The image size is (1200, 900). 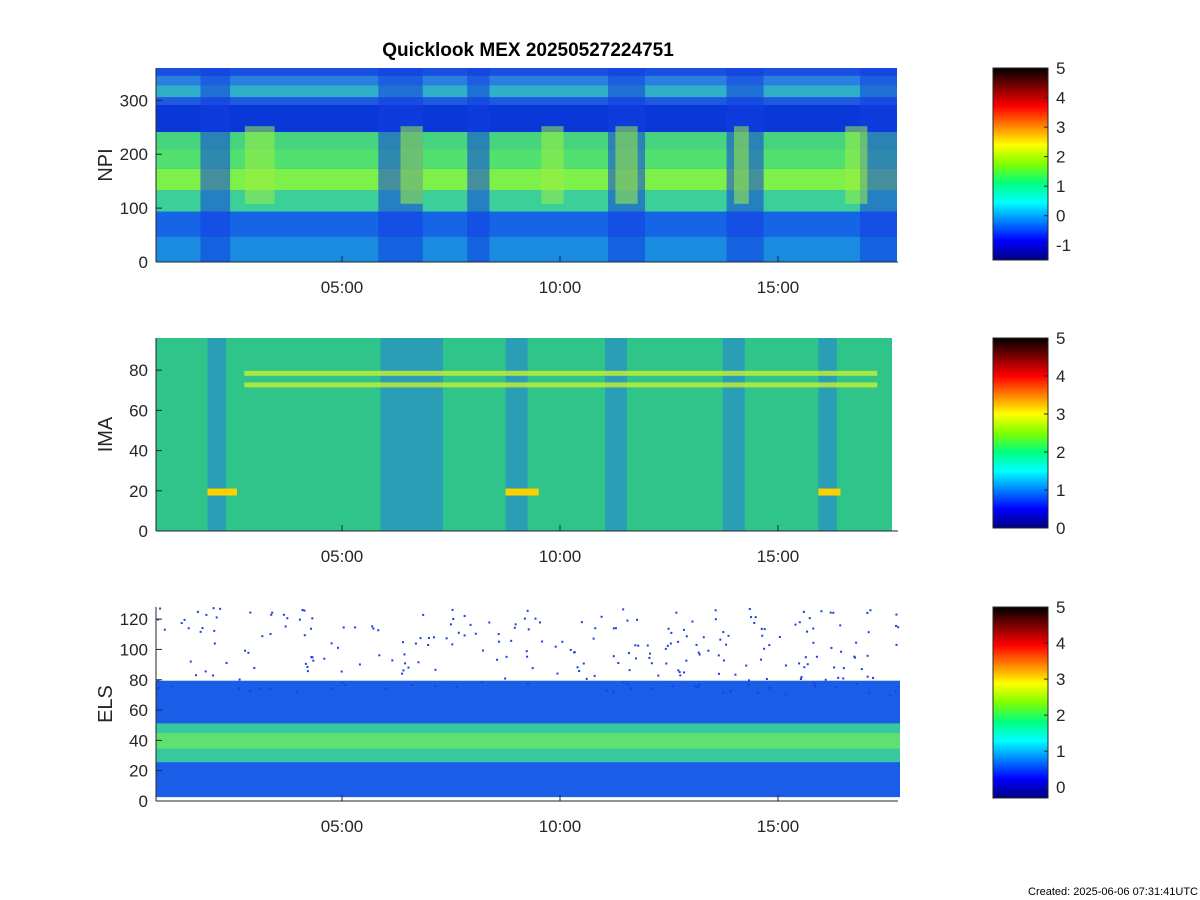 I want to click on heatmap-feature, so click(x=522, y=492).